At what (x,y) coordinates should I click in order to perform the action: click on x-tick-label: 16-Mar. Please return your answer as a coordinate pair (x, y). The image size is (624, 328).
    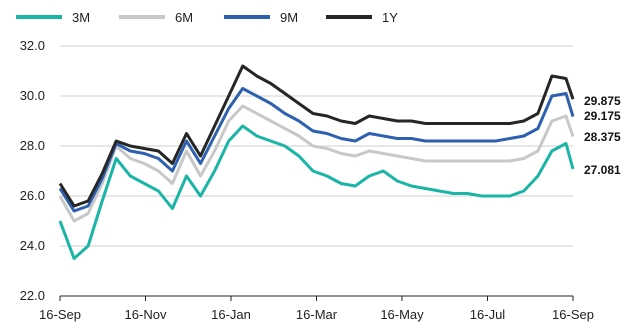
    Looking at the image, I should click on (317, 314).